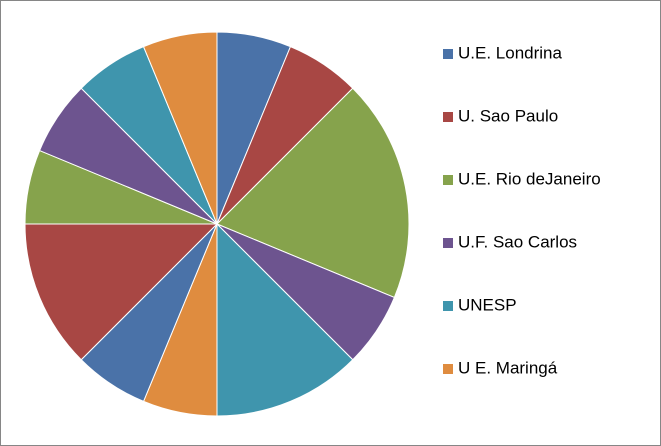 The image size is (661, 446). What do you see at coordinates (529, 178) in the screenshot?
I see `legend-label: U.E. Rio deJaneiro` at bounding box center [529, 178].